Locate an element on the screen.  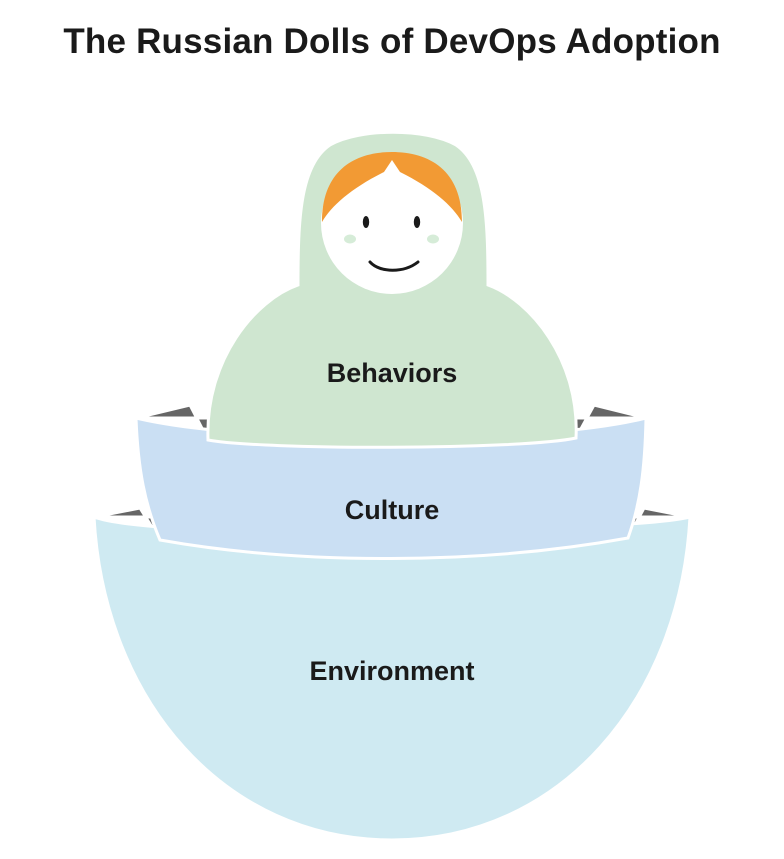
left-eye is located at coordinates (366, 222).